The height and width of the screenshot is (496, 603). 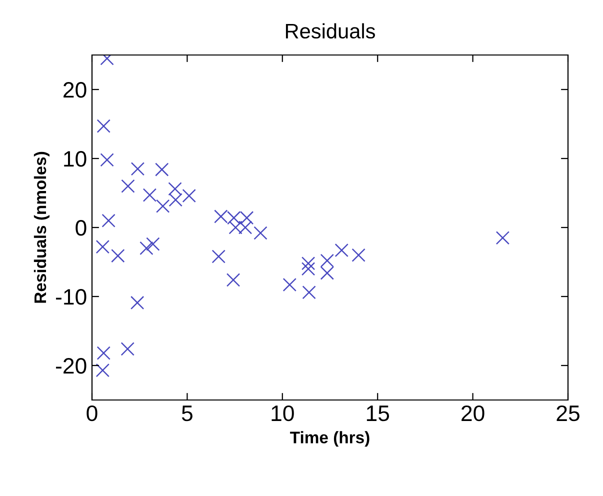 What do you see at coordinates (330, 31) in the screenshot?
I see `chart-title: Residuals` at bounding box center [330, 31].